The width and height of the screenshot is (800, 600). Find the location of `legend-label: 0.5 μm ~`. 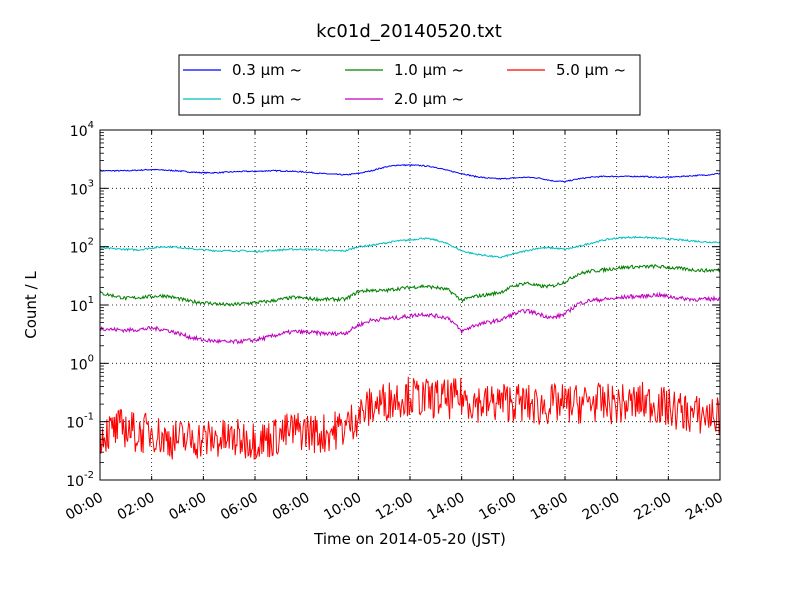

legend-label: 0.5 μm ~ is located at coordinates (267, 99).